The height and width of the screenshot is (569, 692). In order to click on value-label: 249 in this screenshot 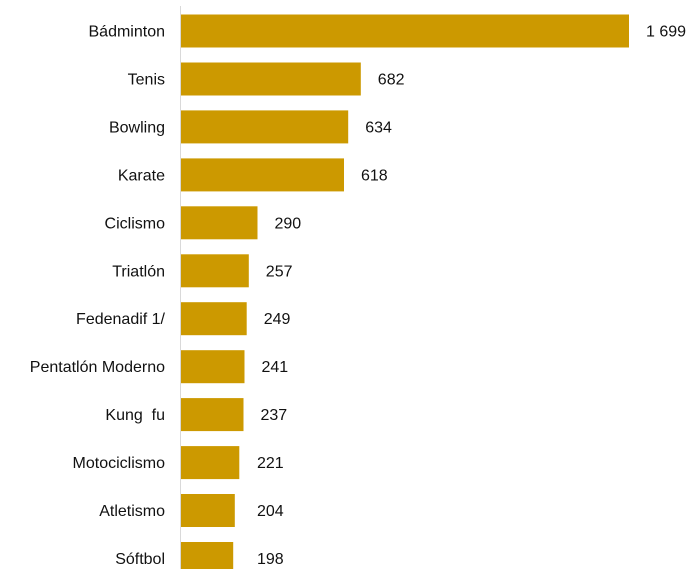, I will do `click(277, 319)`.